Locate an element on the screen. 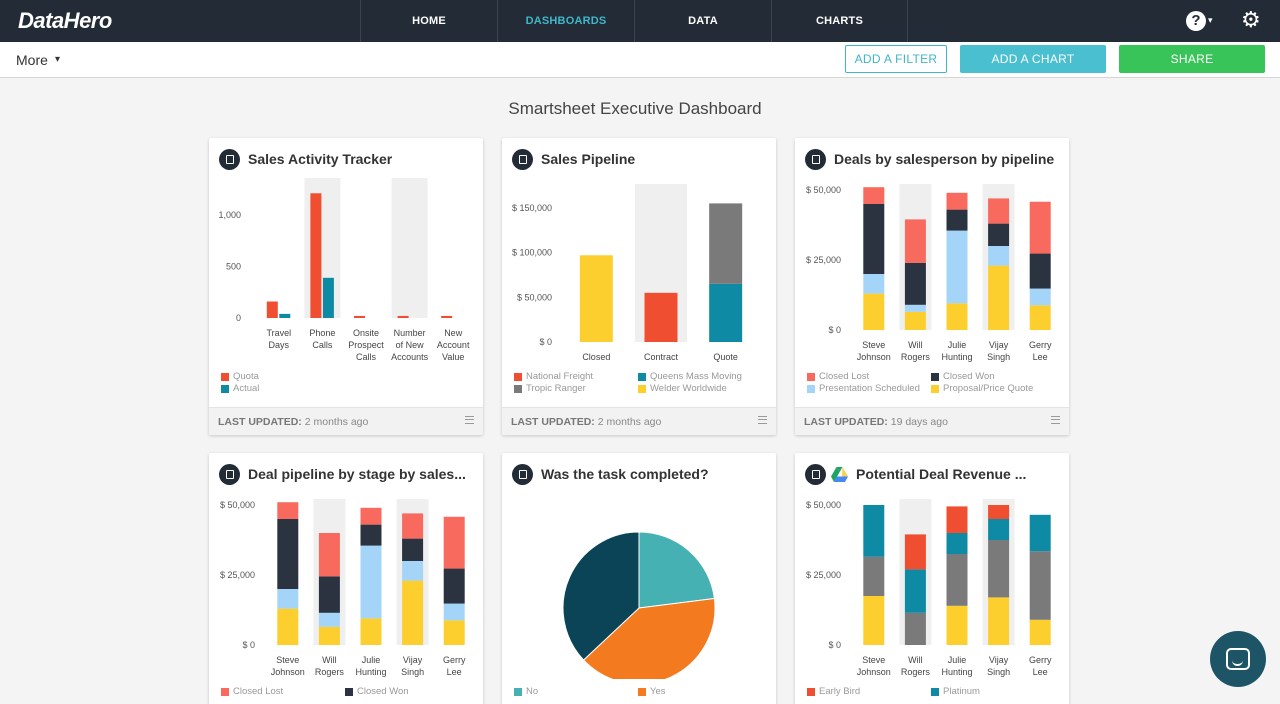 Image resolution: width=1280 pixels, height=704 pixels. dashboard-toolbar: More ▾ ADD A FILTER ADD A CHART SHARE is located at coordinates (640, 60).